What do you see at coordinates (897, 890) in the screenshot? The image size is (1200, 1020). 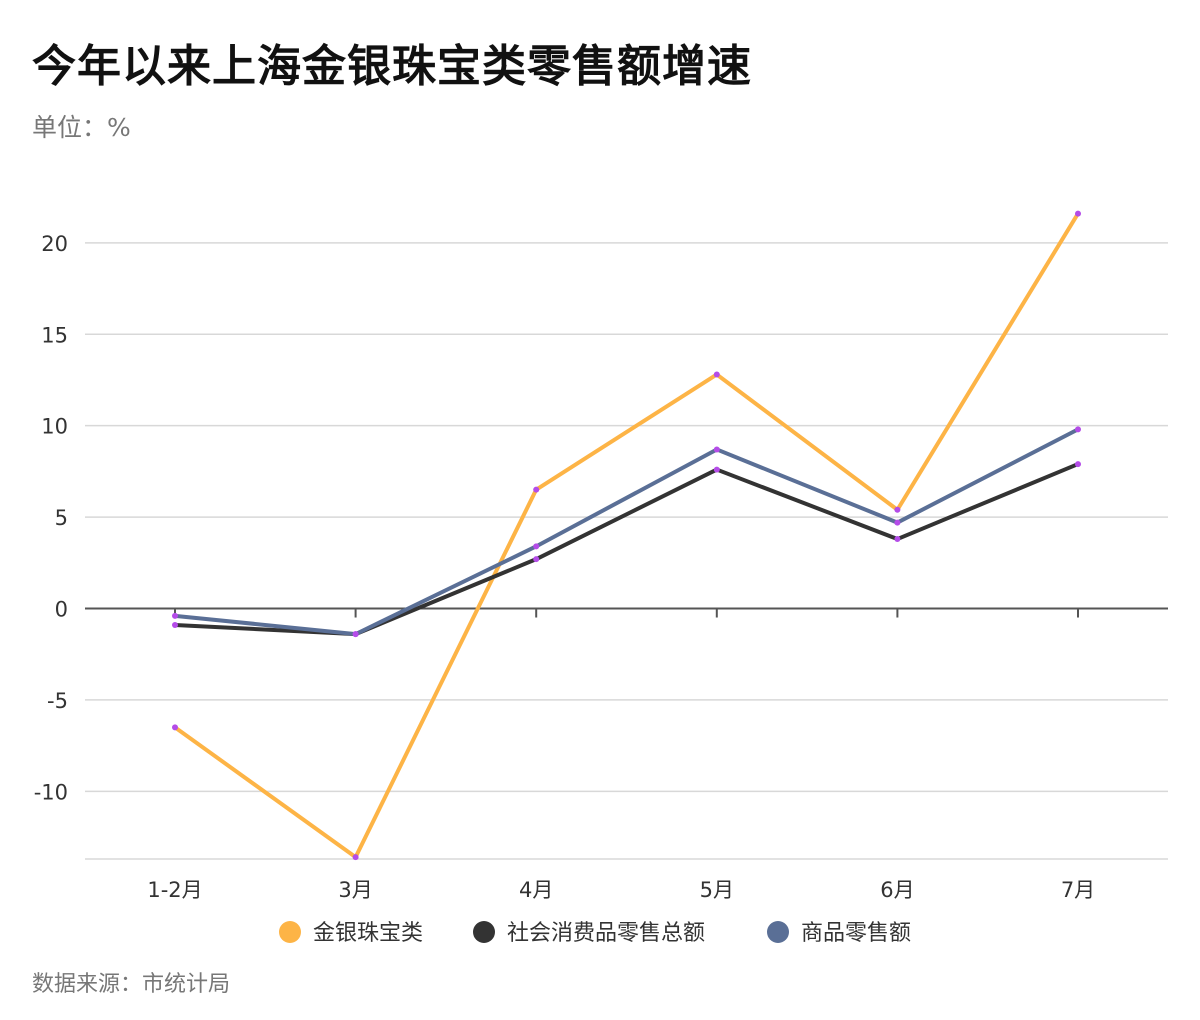 I see `x-tick-label: 6月` at bounding box center [897, 890].